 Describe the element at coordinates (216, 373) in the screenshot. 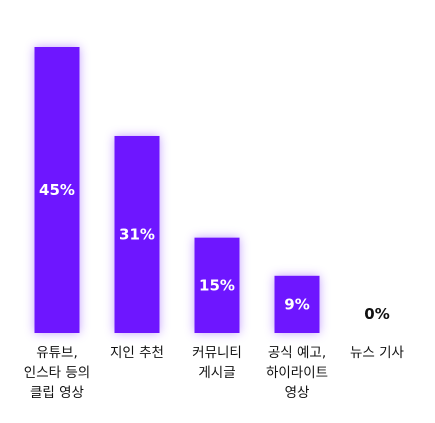

I see `category-label-3-line-2: 게시글` at that location.